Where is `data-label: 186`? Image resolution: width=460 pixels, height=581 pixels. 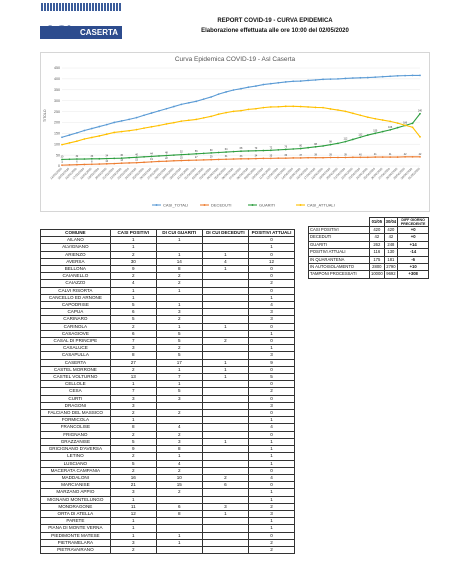
data-label: 186 is located at coordinates (405, 122).